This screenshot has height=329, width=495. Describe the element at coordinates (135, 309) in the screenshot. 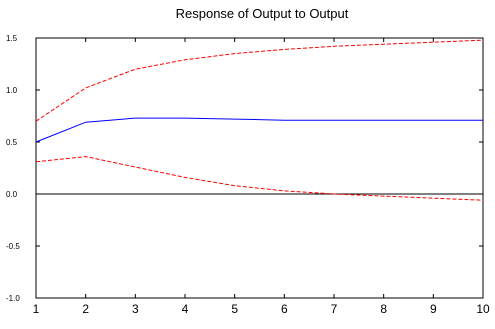

I see `x-tick-label: 3` at that location.